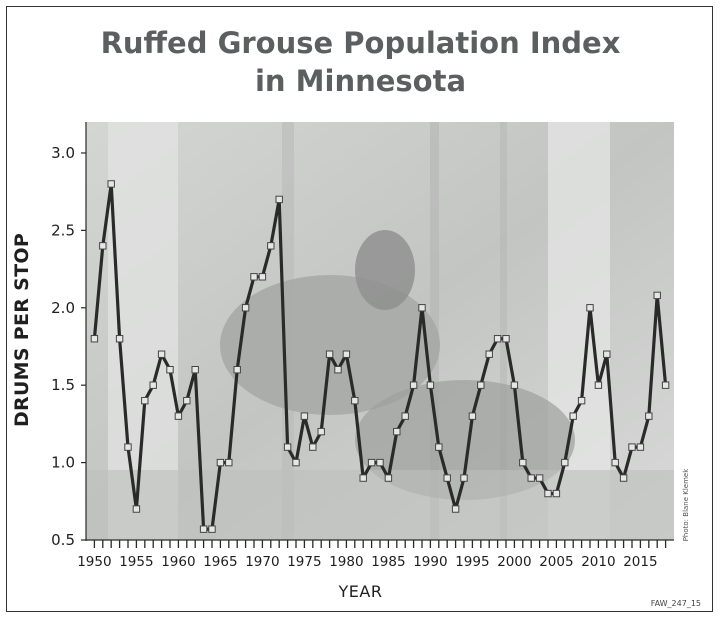 This screenshot has width=721, height=619. I want to click on y-tick-label: 1.5, so click(63, 385).